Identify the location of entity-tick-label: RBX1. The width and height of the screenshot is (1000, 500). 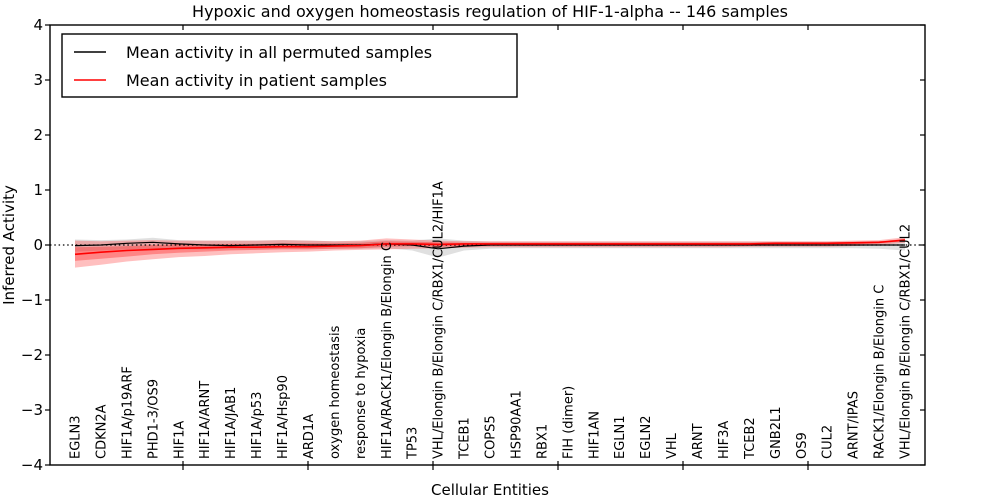
(542, 441).